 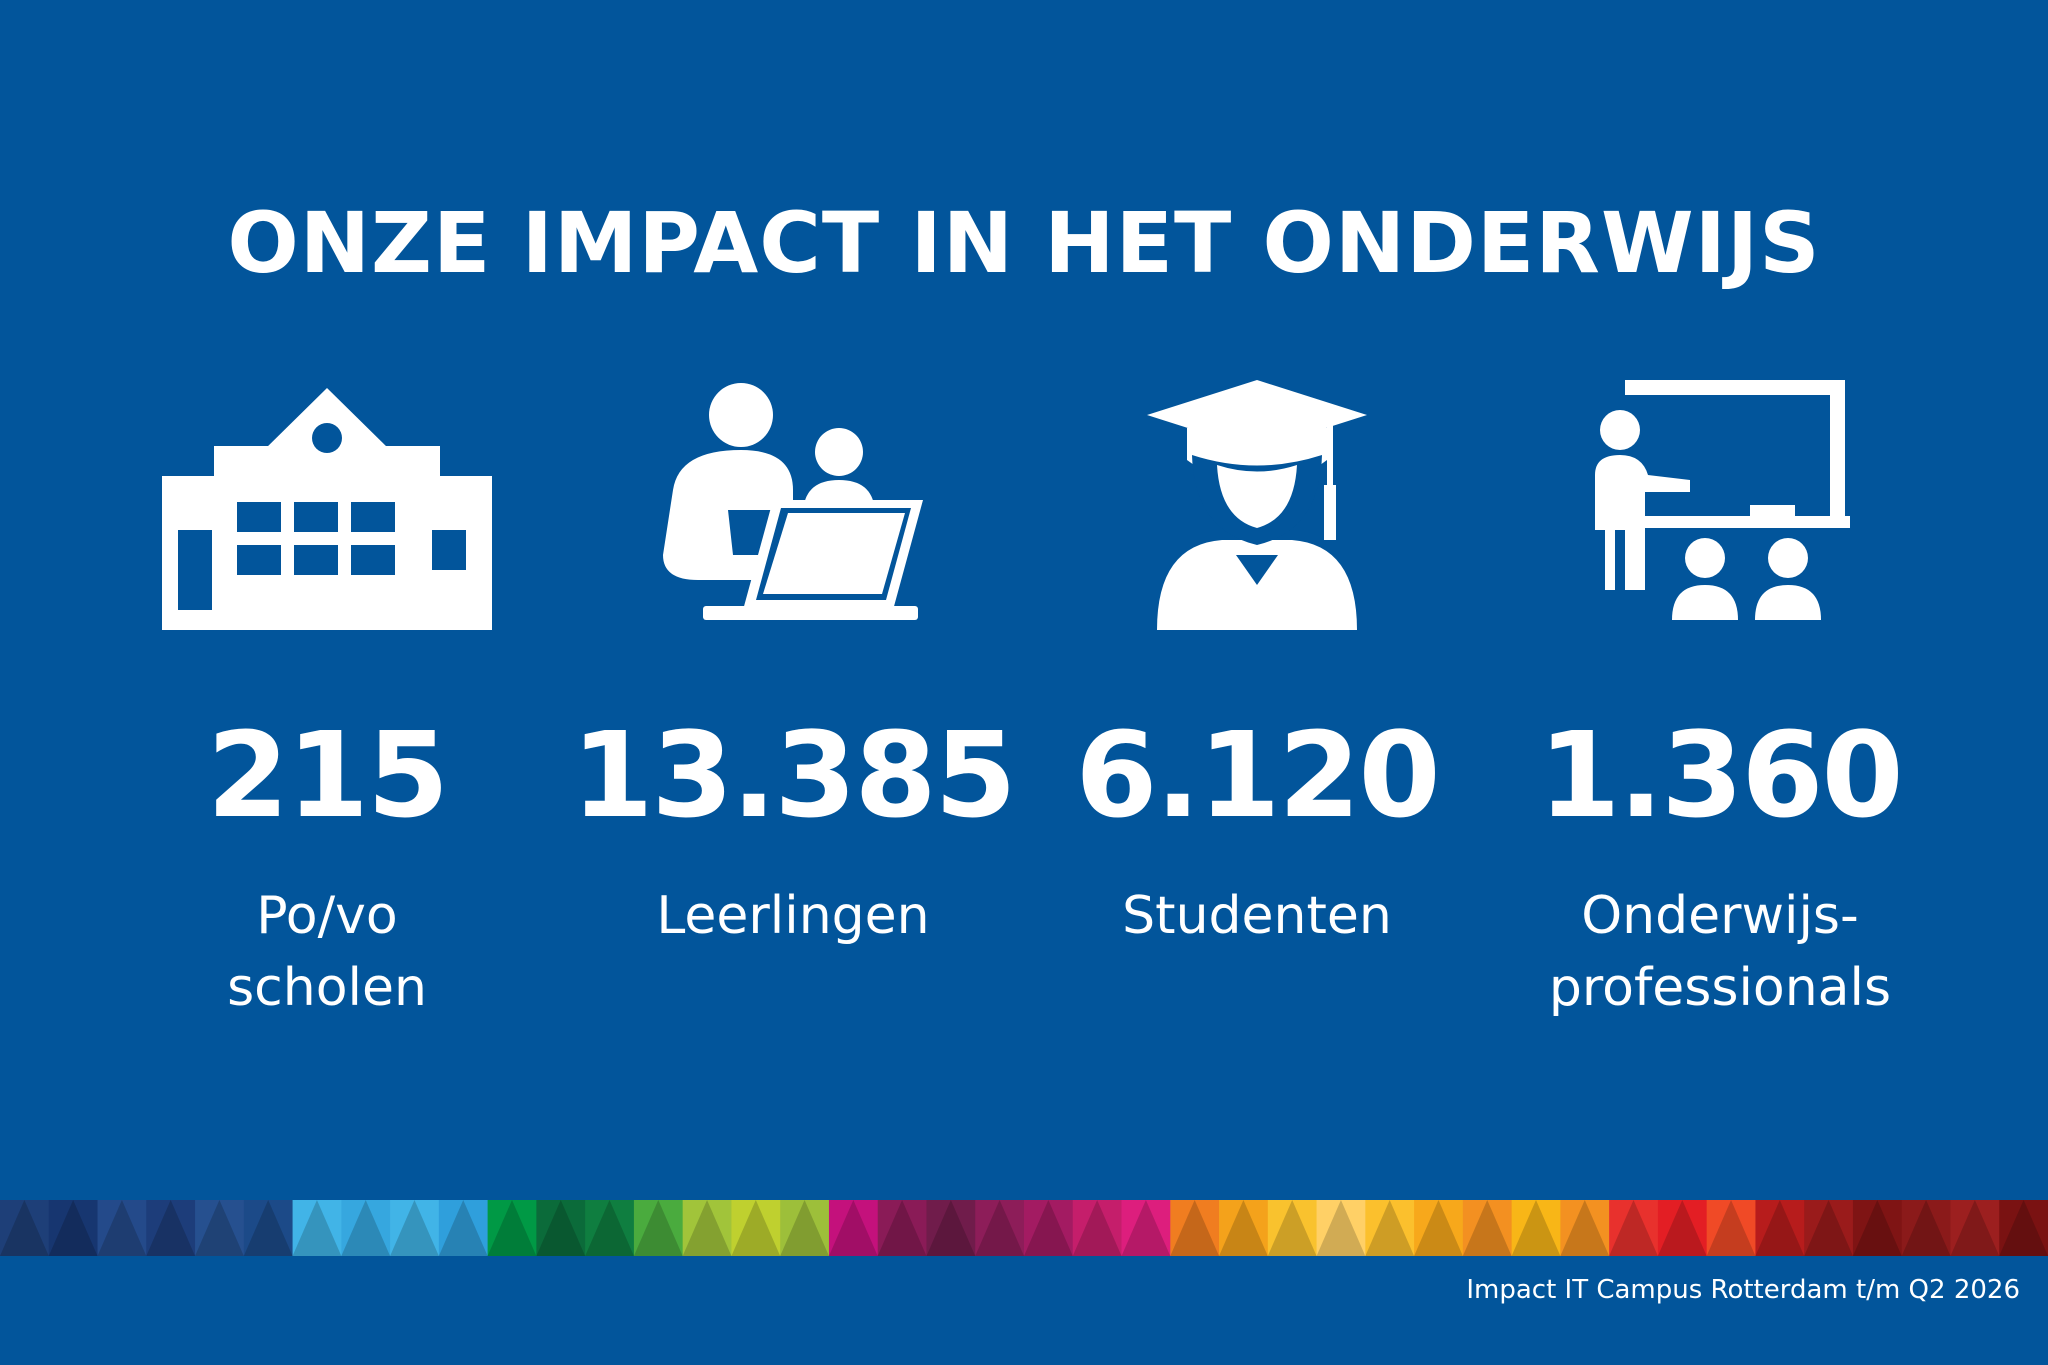 What do you see at coordinates (1257, 505) in the screenshot?
I see `graduate-cap-icon` at bounding box center [1257, 505].